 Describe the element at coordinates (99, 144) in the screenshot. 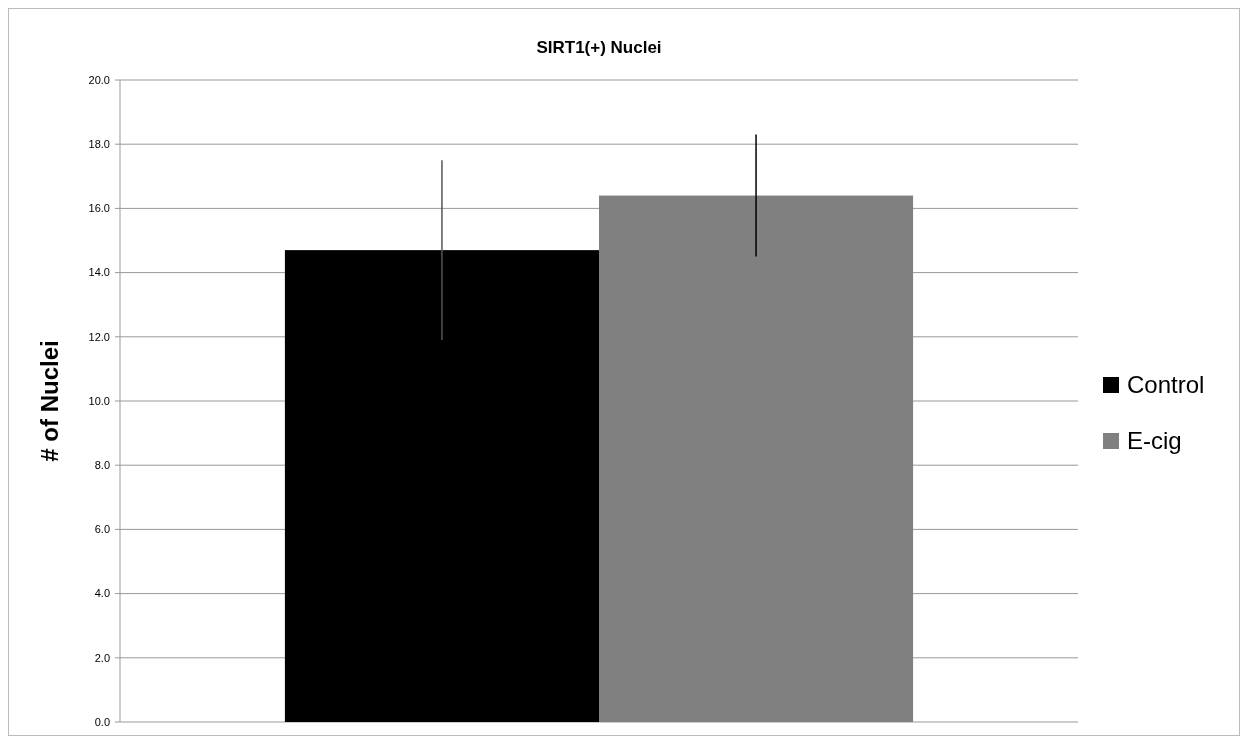

I see `y-tick-label: 18.0` at that location.